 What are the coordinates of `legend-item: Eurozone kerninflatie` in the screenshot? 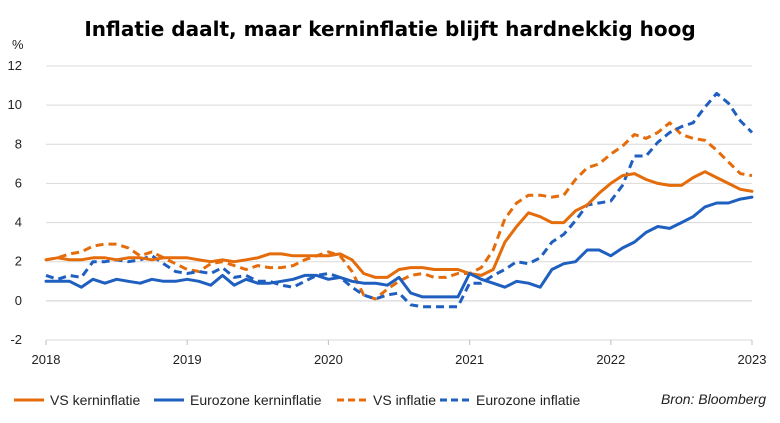 It's located at (238, 400).